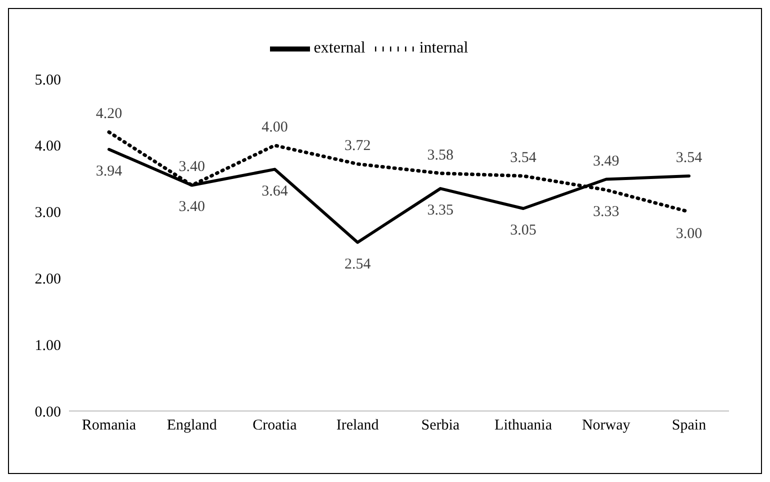  What do you see at coordinates (47, 412) in the screenshot?
I see `y-tick-label: 0.00` at bounding box center [47, 412].